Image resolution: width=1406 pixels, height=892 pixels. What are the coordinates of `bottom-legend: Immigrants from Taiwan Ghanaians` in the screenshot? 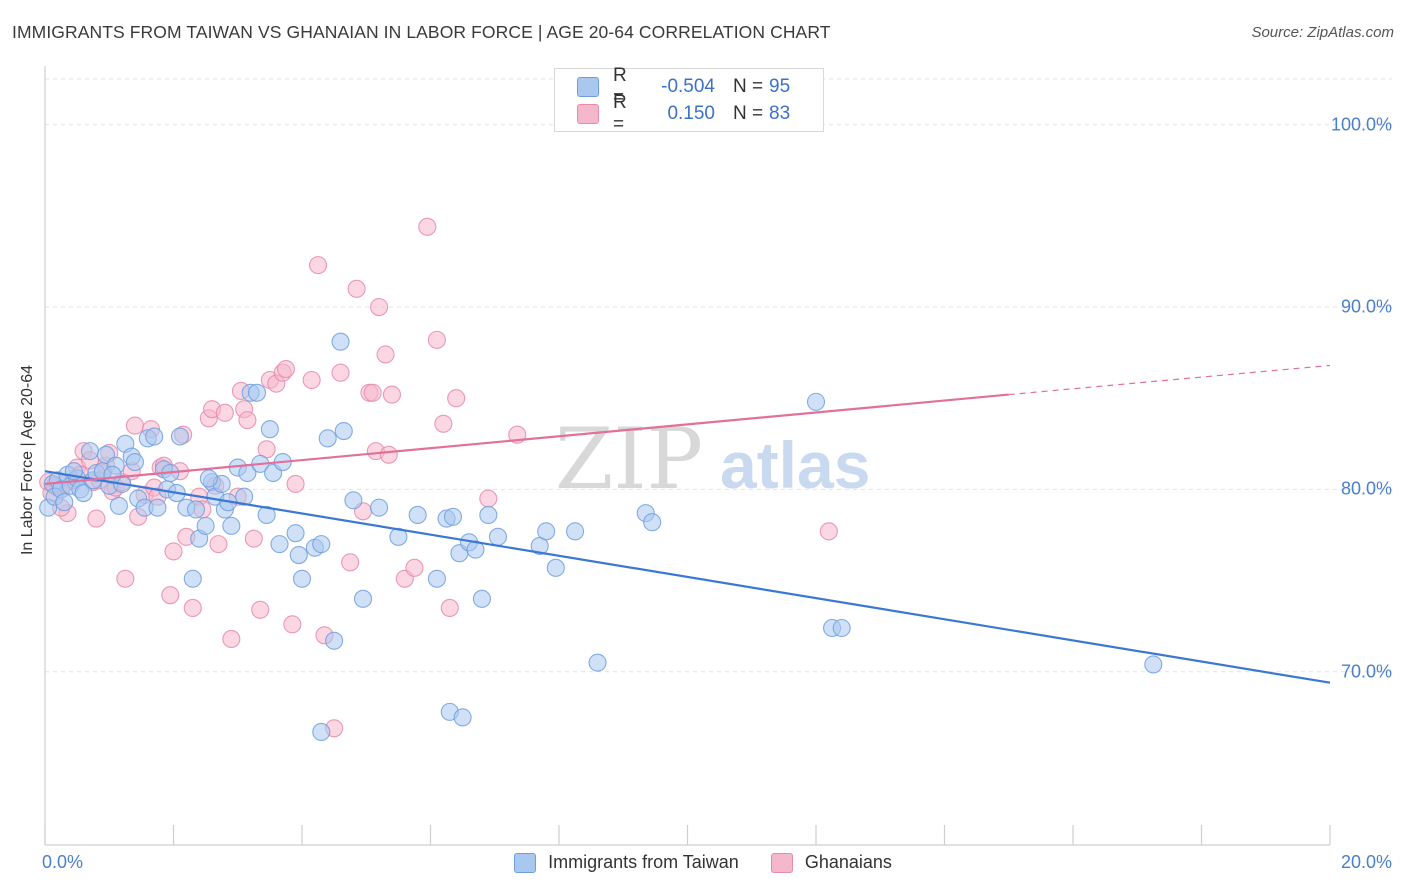 It's located at (703, 862).